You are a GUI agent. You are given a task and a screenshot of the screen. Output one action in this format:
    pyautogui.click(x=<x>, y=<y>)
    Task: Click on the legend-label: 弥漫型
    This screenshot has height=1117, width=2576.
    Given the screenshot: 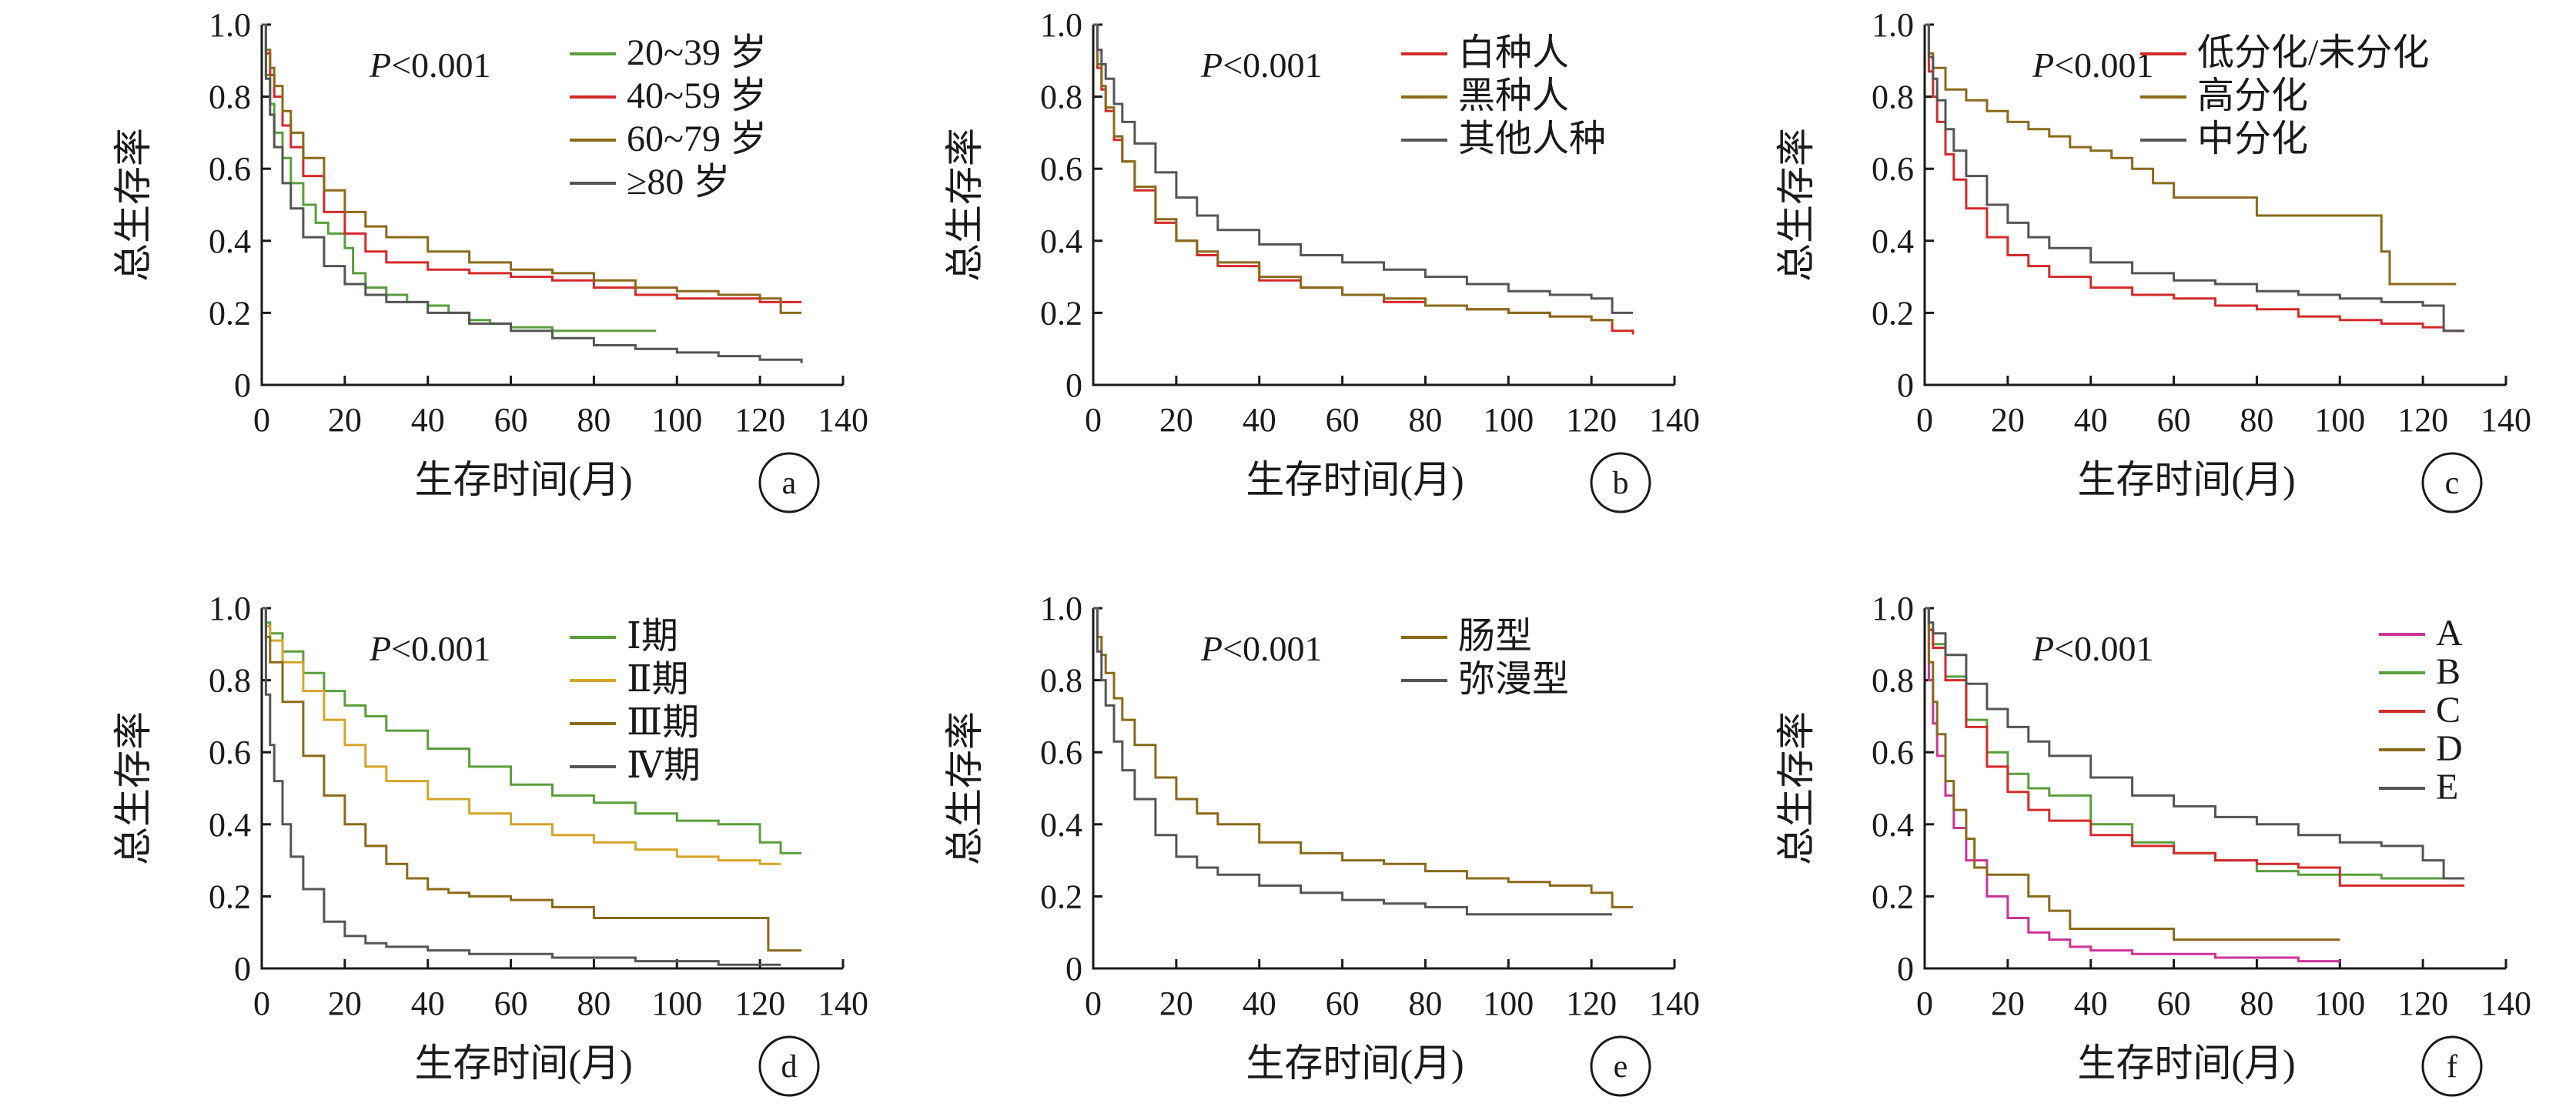 What is the action you would take?
    pyautogui.click(x=1514, y=680)
    